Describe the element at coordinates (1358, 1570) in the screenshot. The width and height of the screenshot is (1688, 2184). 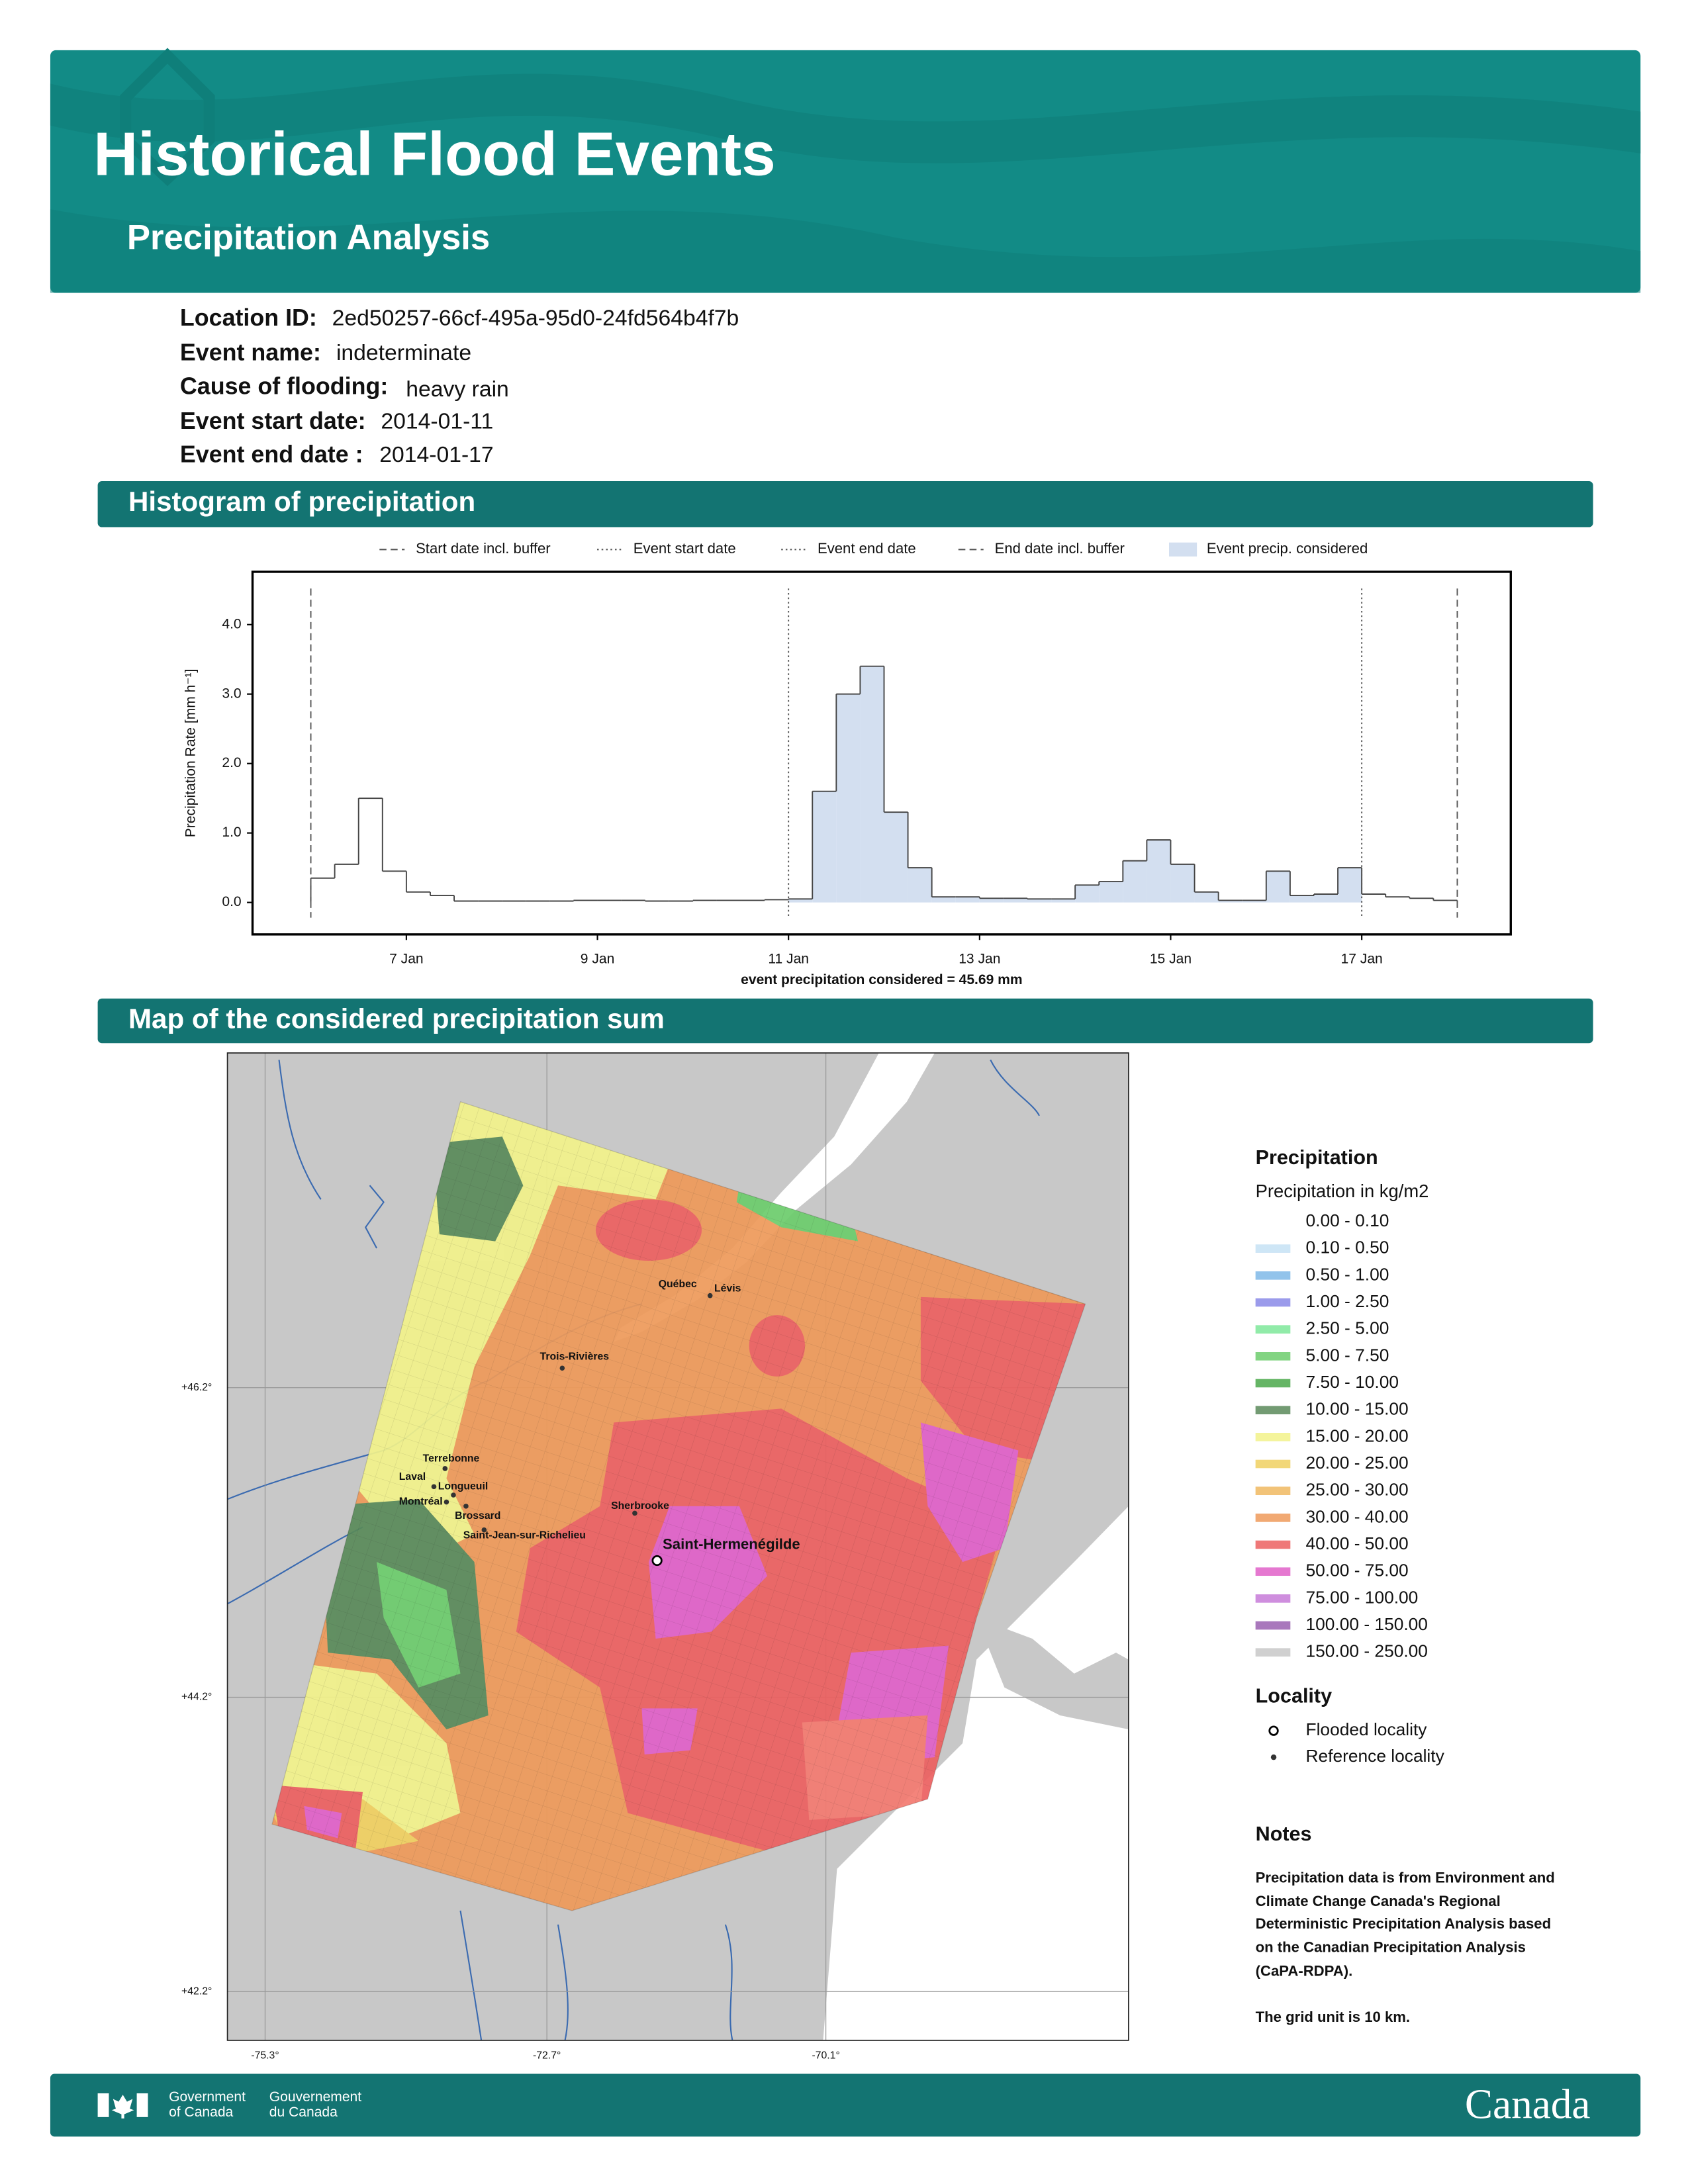
I see `legend-label: 50.00 - 75.00` at that location.